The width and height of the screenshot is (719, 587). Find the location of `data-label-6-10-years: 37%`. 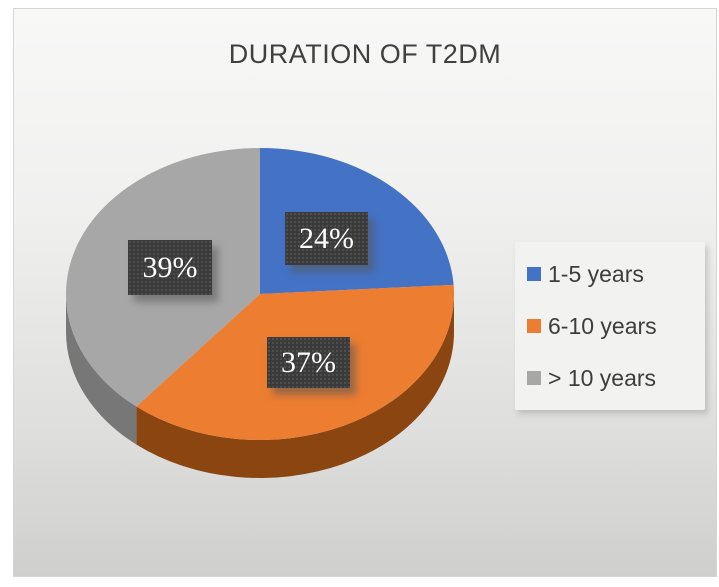

data-label-6-10-years: 37% is located at coordinates (308, 362).